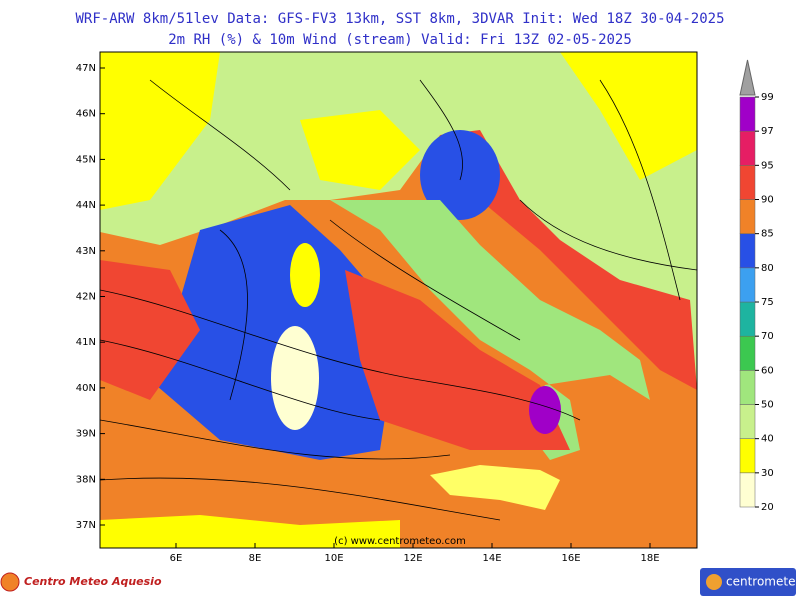  I want to click on adriatic-low, so click(460, 175).